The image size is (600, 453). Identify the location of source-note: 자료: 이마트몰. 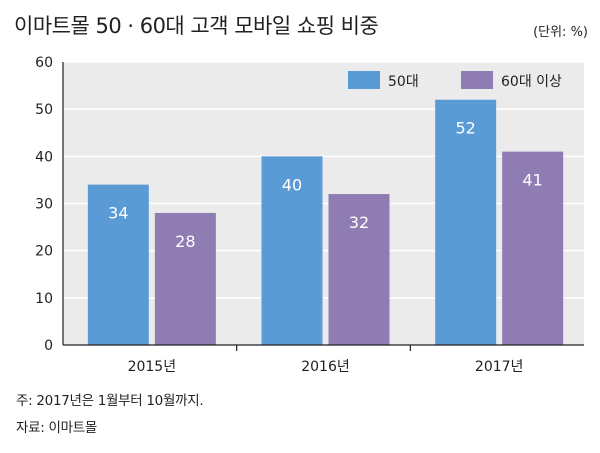
(56, 428).